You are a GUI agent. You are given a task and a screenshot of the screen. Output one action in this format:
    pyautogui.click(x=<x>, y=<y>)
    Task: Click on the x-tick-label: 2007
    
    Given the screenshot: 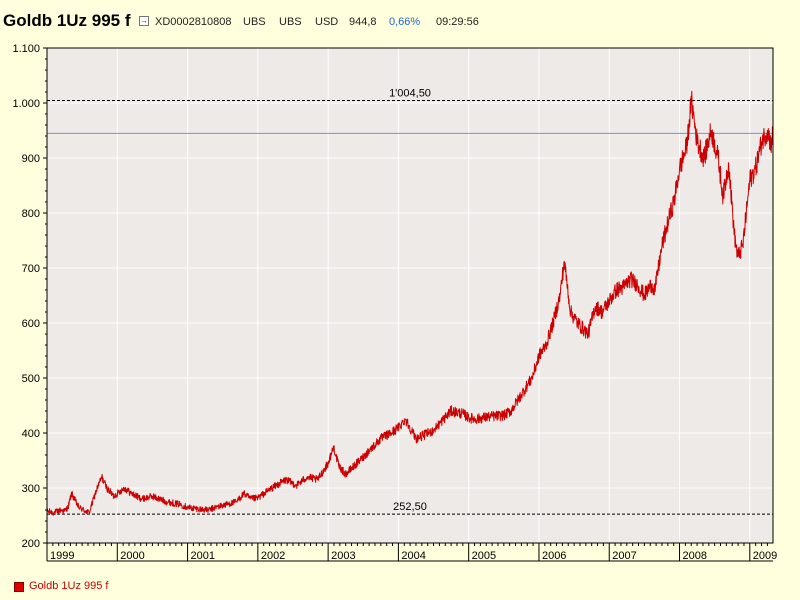 What is the action you would take?
    pyautogui.click(x=624, y=556)
    